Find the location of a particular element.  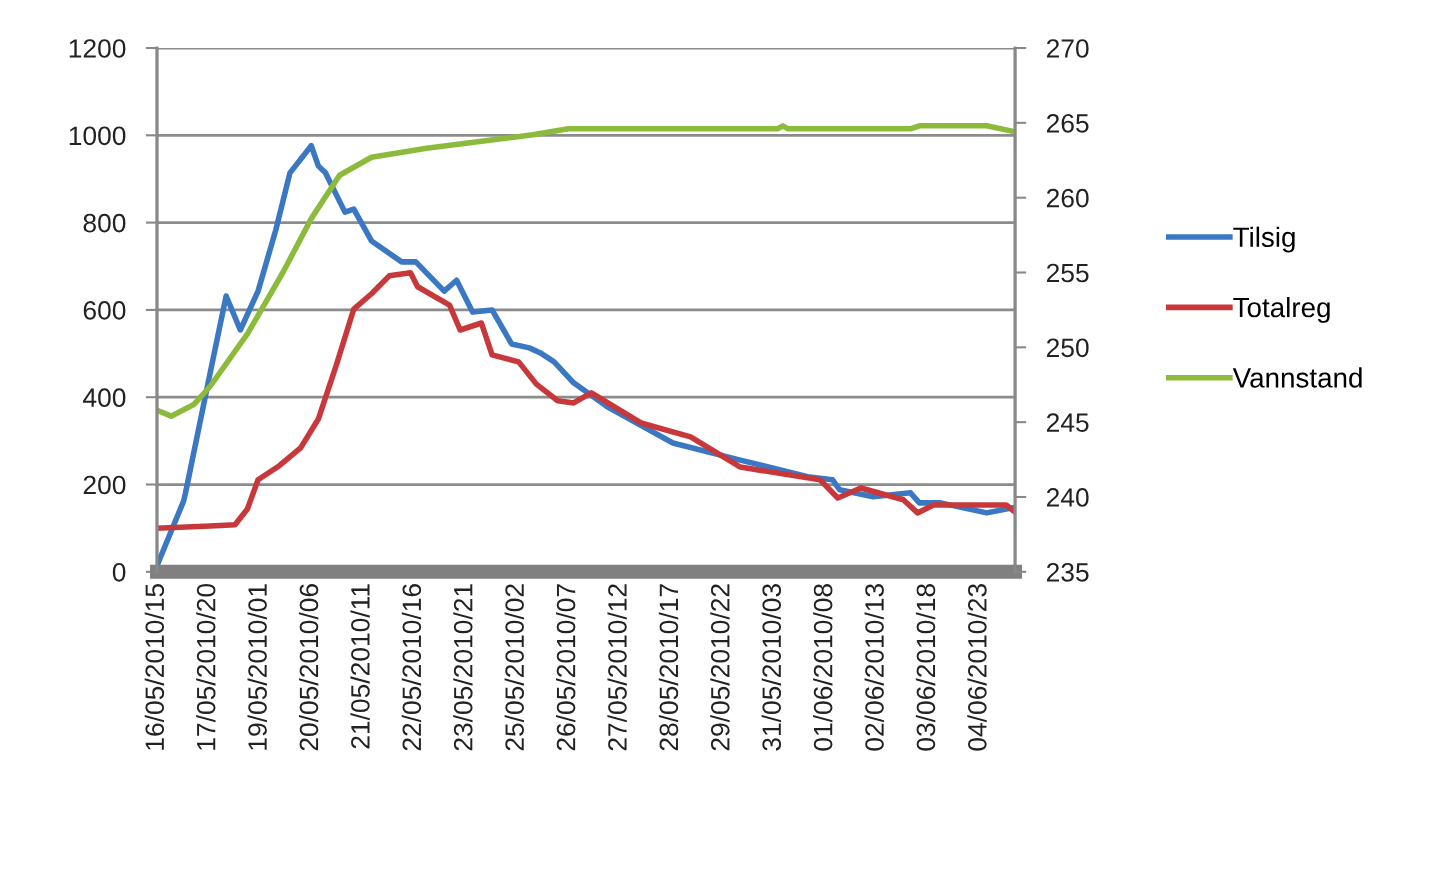

y2-tick-label: 235 is located at coordinates (1067, 572).